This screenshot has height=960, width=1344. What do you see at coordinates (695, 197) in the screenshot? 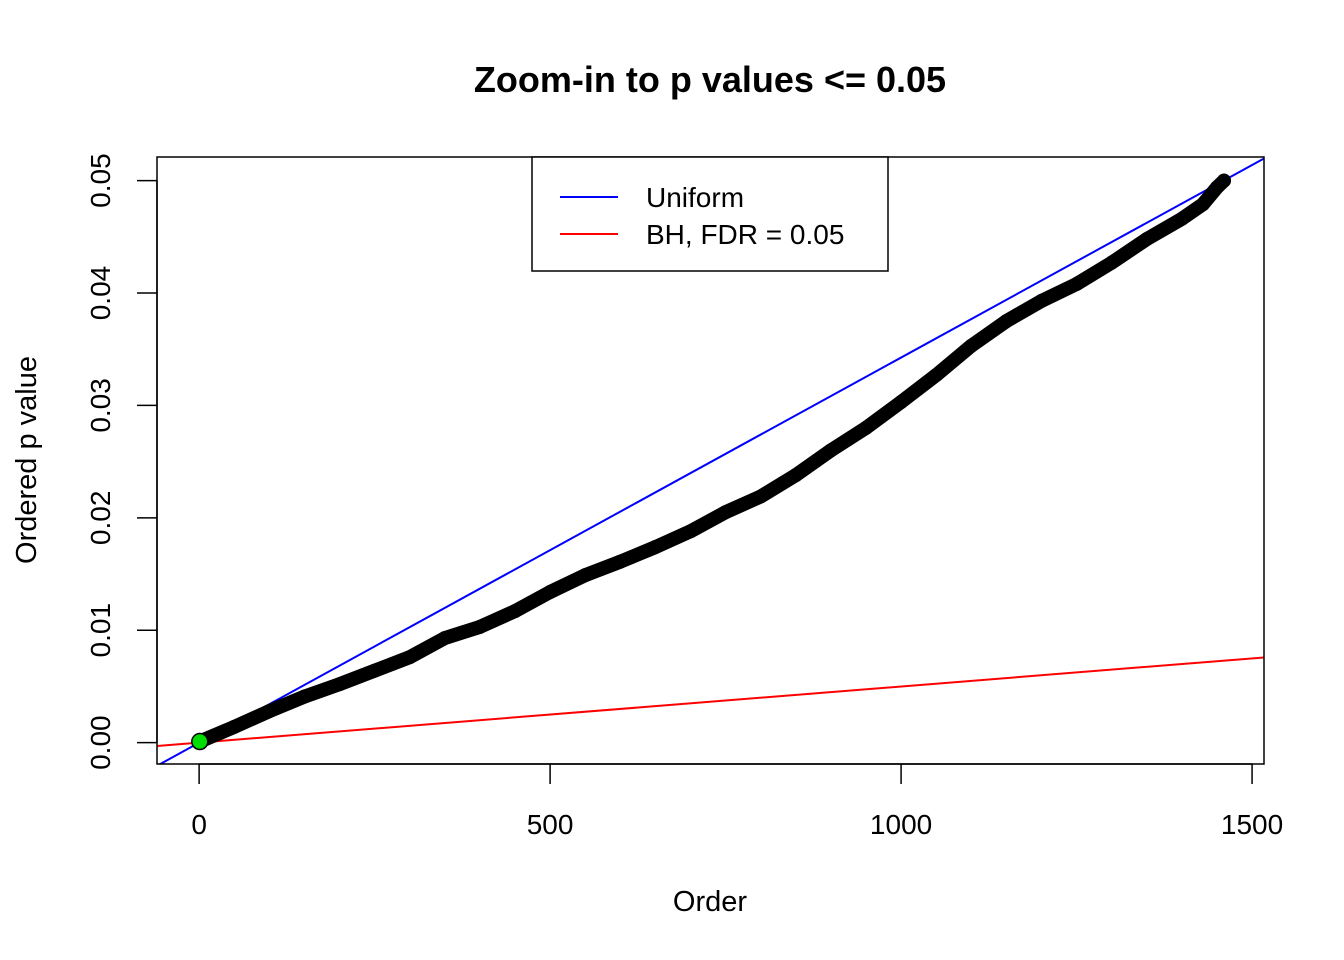
I see `legend-label-uniform: Uniform` at bounding box center [695, 197].